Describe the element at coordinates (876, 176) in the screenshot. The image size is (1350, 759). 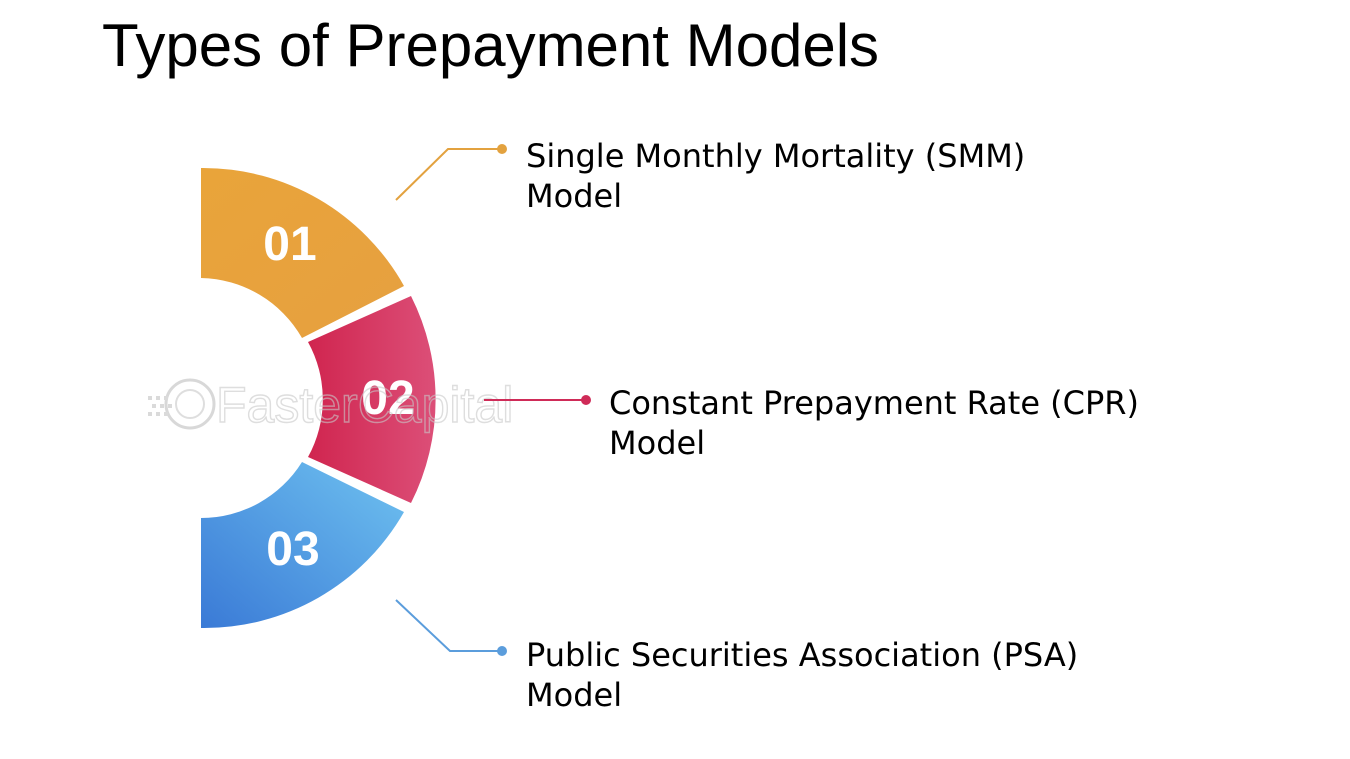
I see `item-01-label: Single Monthly Mortality (SMM) Model` at that location.